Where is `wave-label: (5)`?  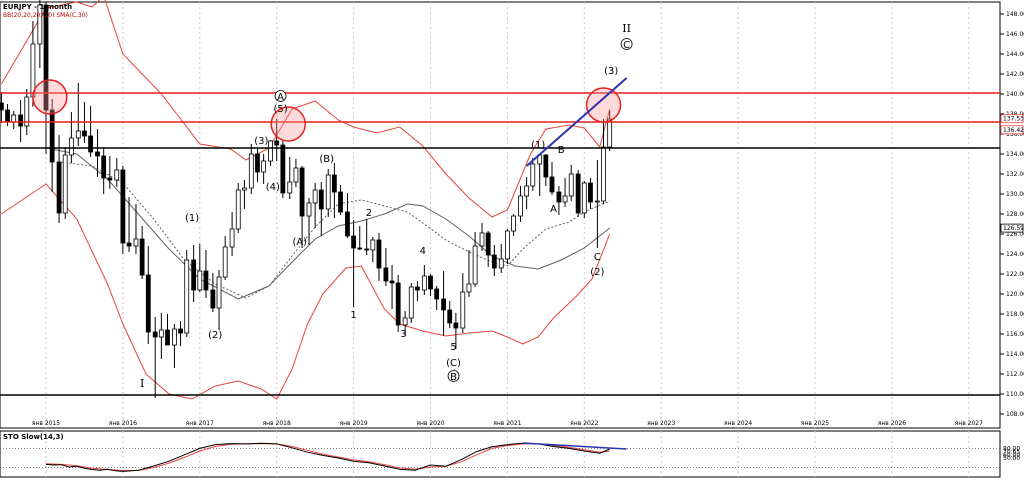 wave-label: (5) is located at coordinates (280, 109).